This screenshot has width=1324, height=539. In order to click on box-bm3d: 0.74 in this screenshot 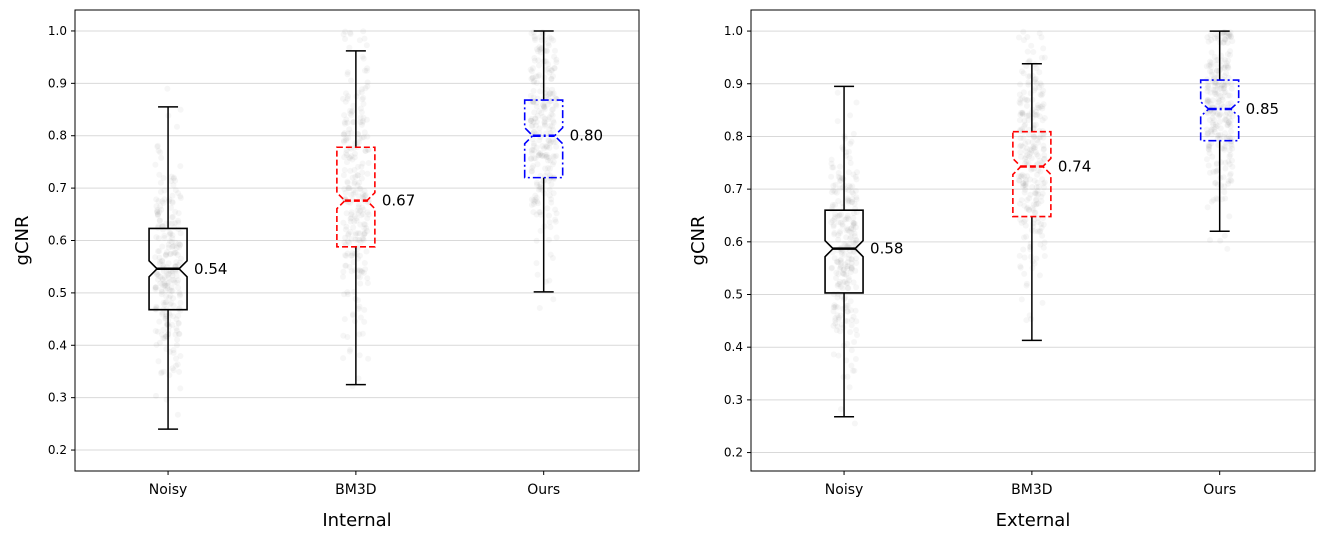, I will do `click(1051, 202)`.